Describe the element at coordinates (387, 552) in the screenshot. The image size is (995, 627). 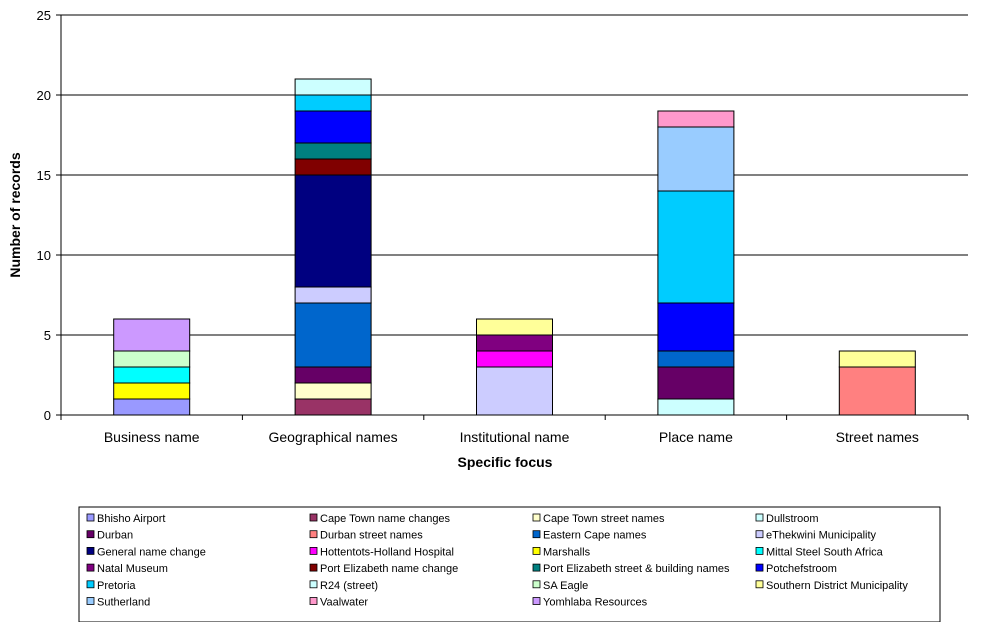
I see `legend-label: Hottentots-Holland Hospital` at that location.